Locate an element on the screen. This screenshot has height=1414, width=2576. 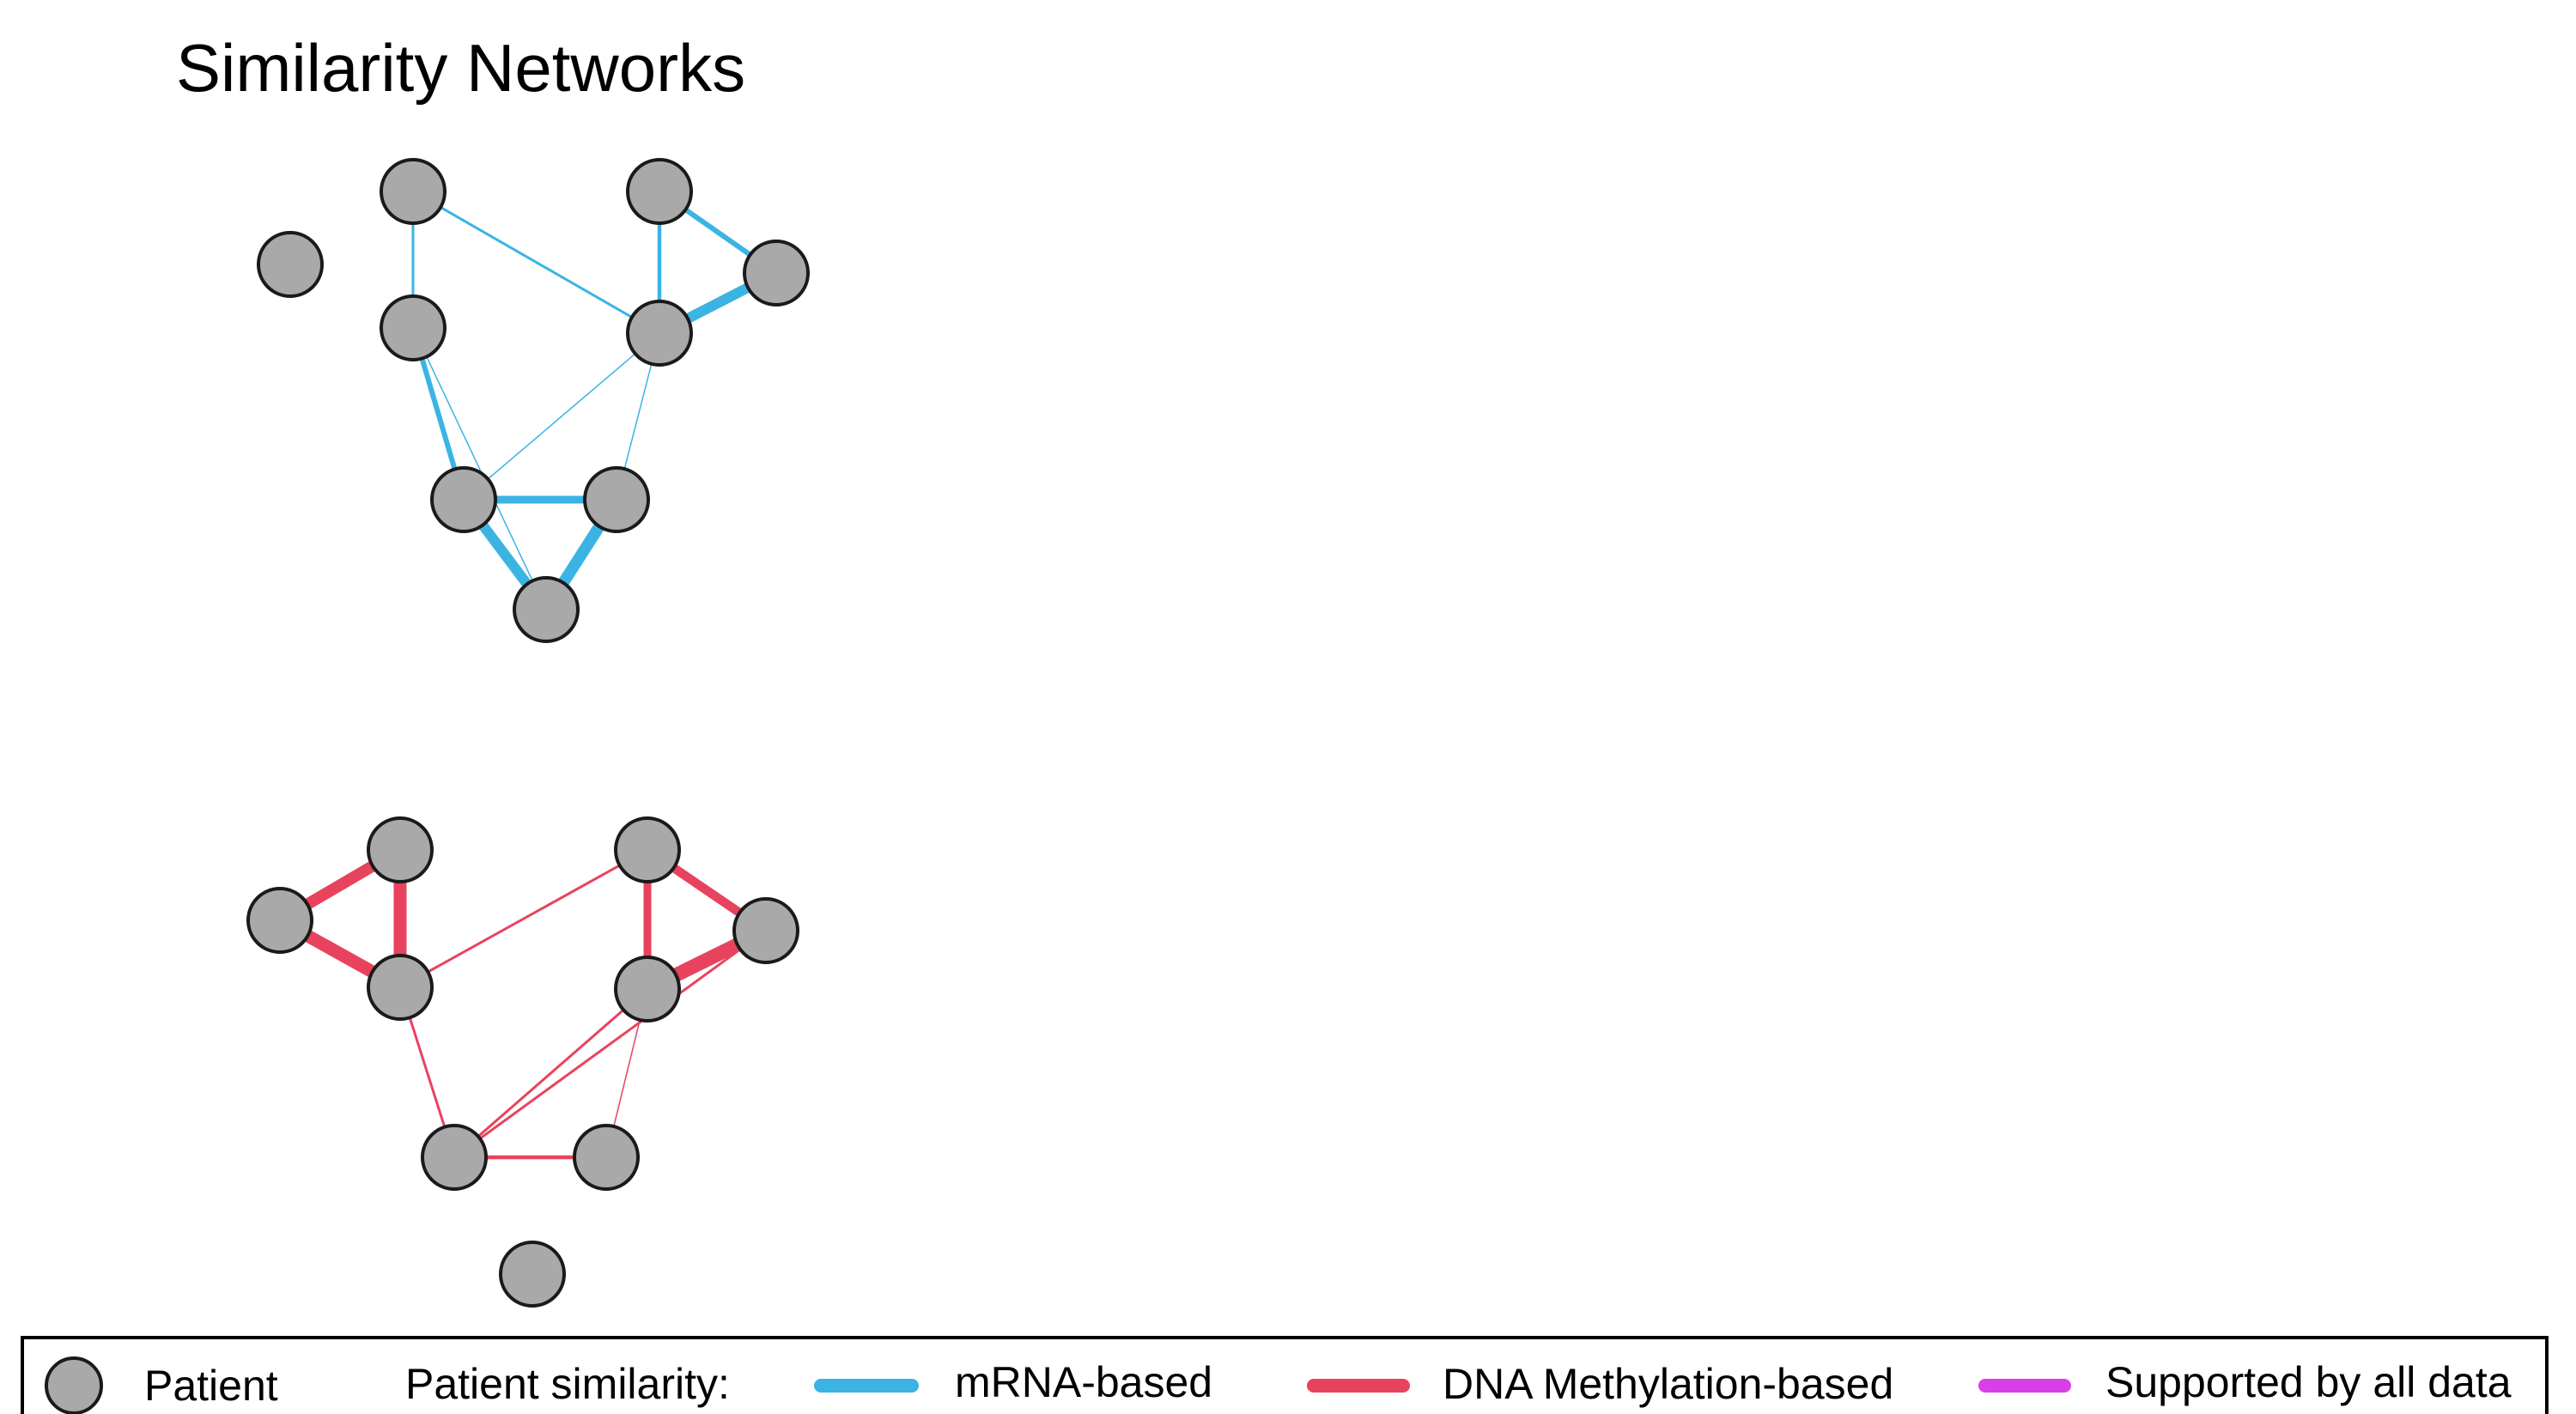
mrna-network-patient-node-p2 is located at coordinates (413, 192).